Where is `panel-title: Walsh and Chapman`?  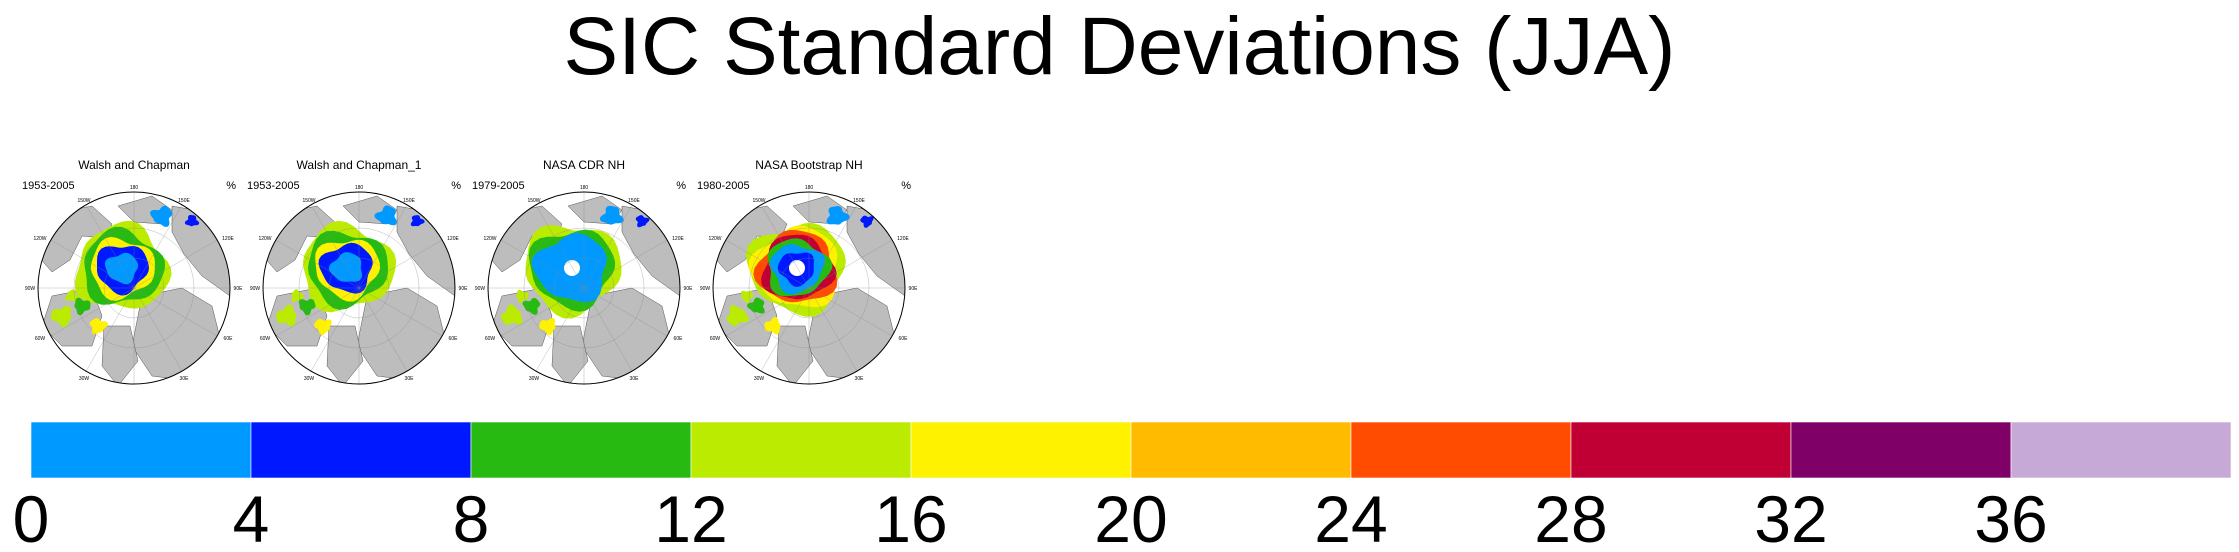 panel-title: Walsh and Chapman is located at coordinates (134, 165).